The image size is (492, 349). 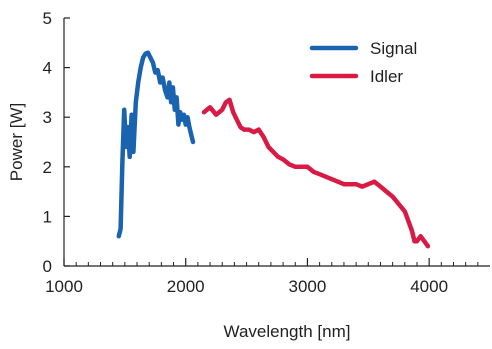 What do you see at coordinates (363, 62) in the screenshot?
I see `legend: Signal Idler` at bounding box center [363, 62].